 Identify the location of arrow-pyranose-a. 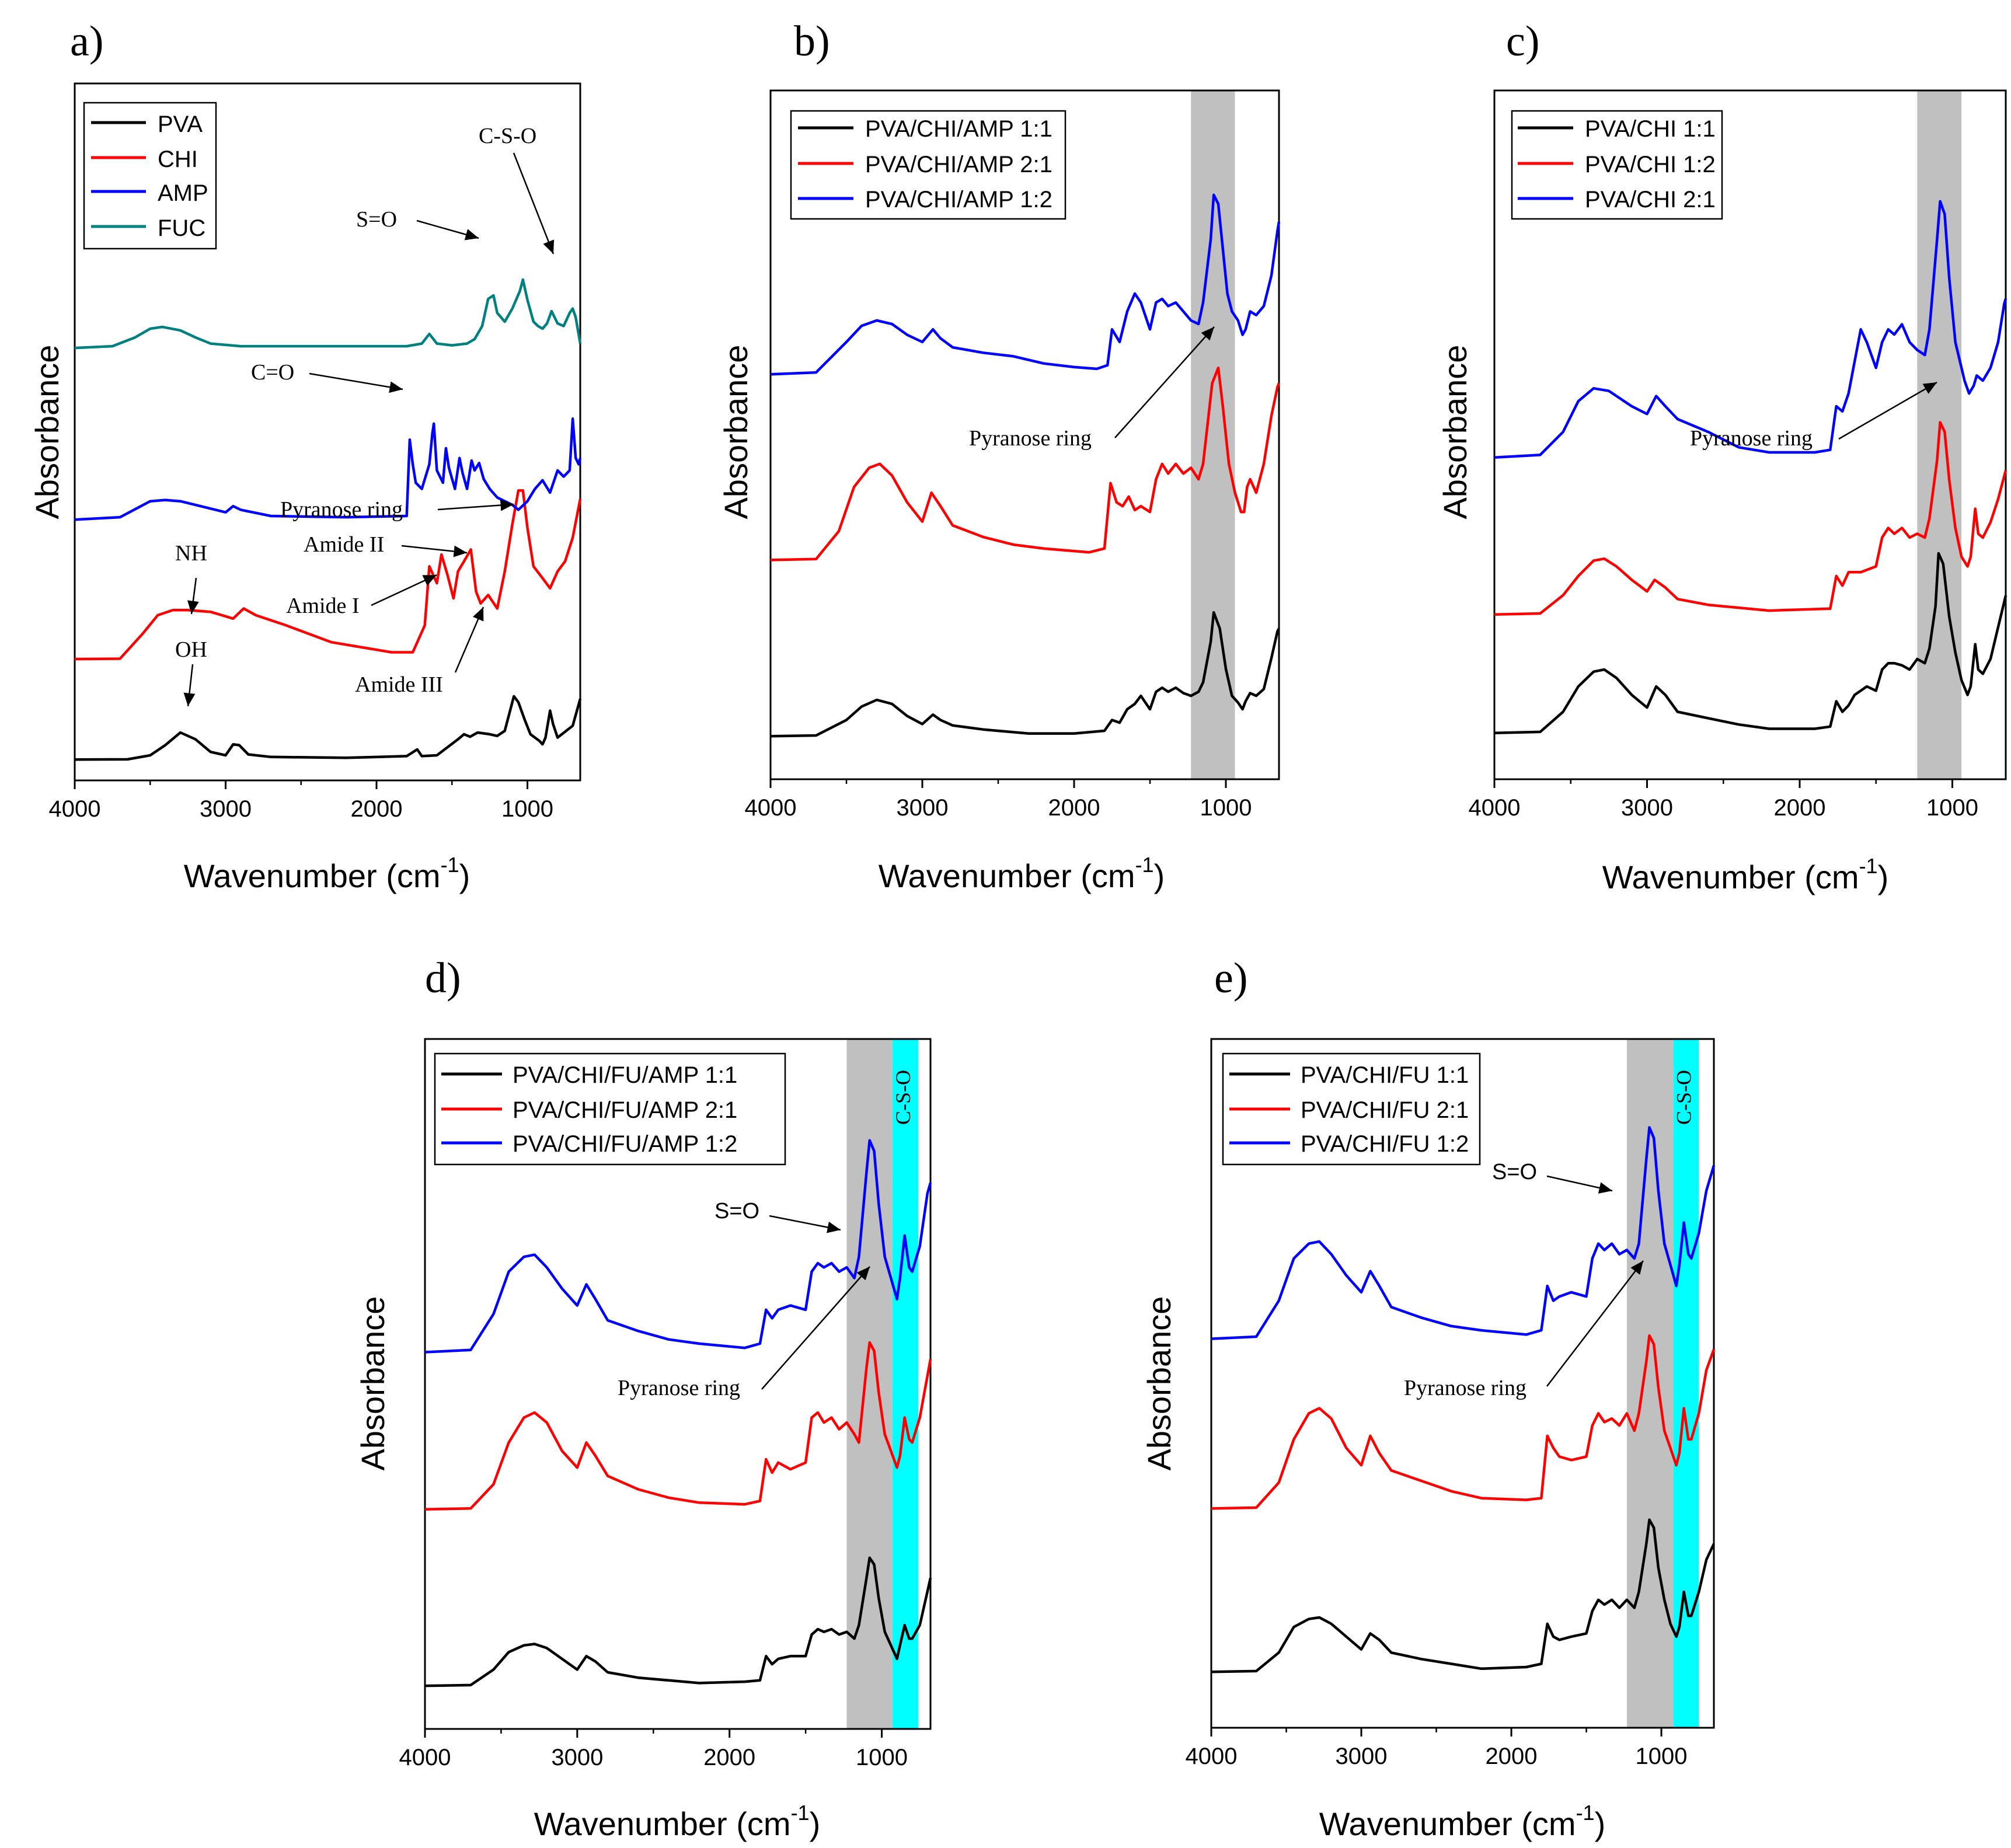
(475, 505).